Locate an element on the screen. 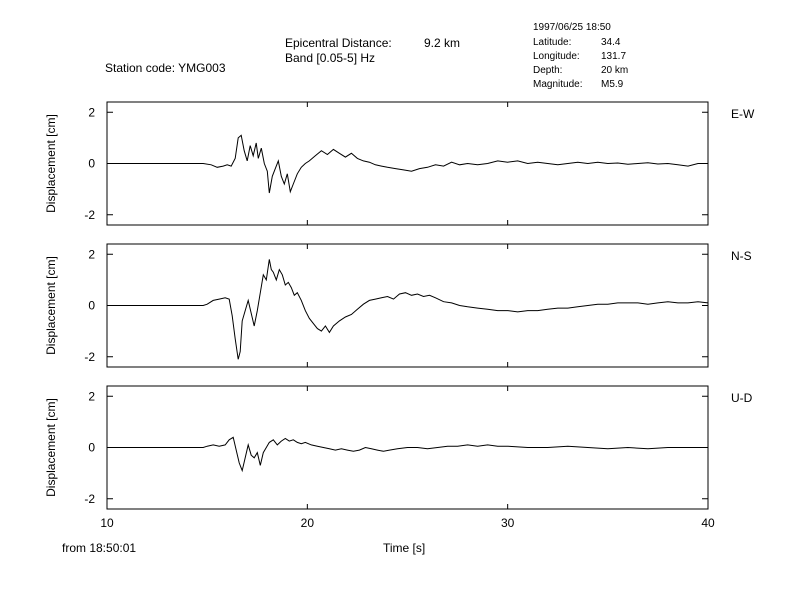 This screenshot has height=612, width=792. longitude-value: 131.7 is located at coordinates (614, 56).